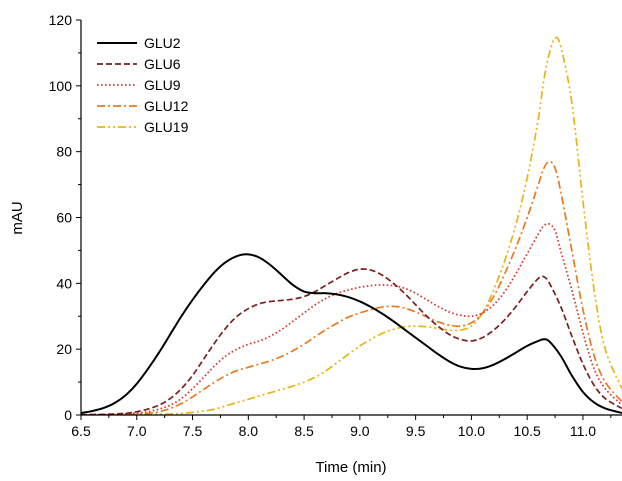 The height and width of the screenshot is (481, 622). What do you see at coordinates (193, 431) in the screenshot?
I see `x-tick-label: 7.5` at bounding box center [193, 431].